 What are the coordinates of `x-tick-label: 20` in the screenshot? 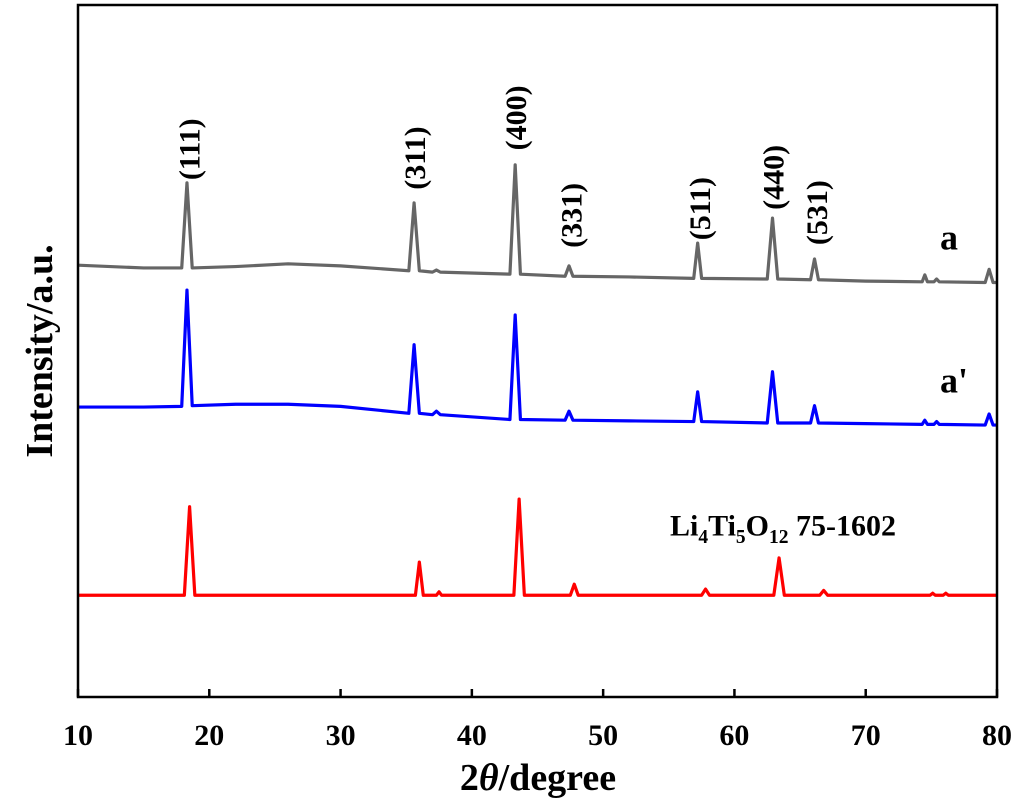 It's located at (209, 735).